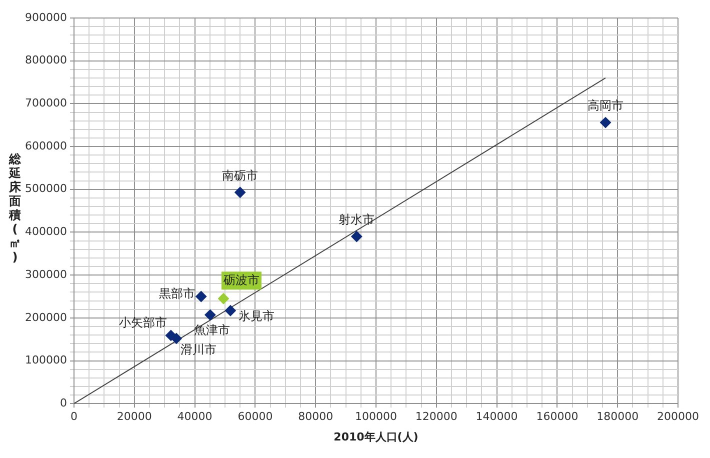 The image size is (710, 458). I want to click on y-tick-label: 800000, so click(45, 60).